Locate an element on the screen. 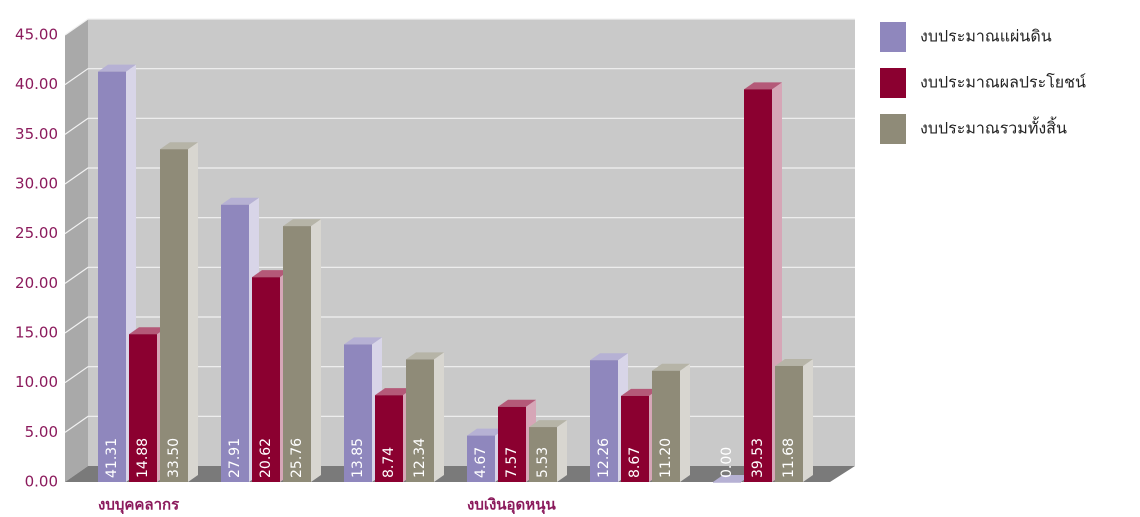  y-tick-label: 45.00 is located at coordinates (36, 35).